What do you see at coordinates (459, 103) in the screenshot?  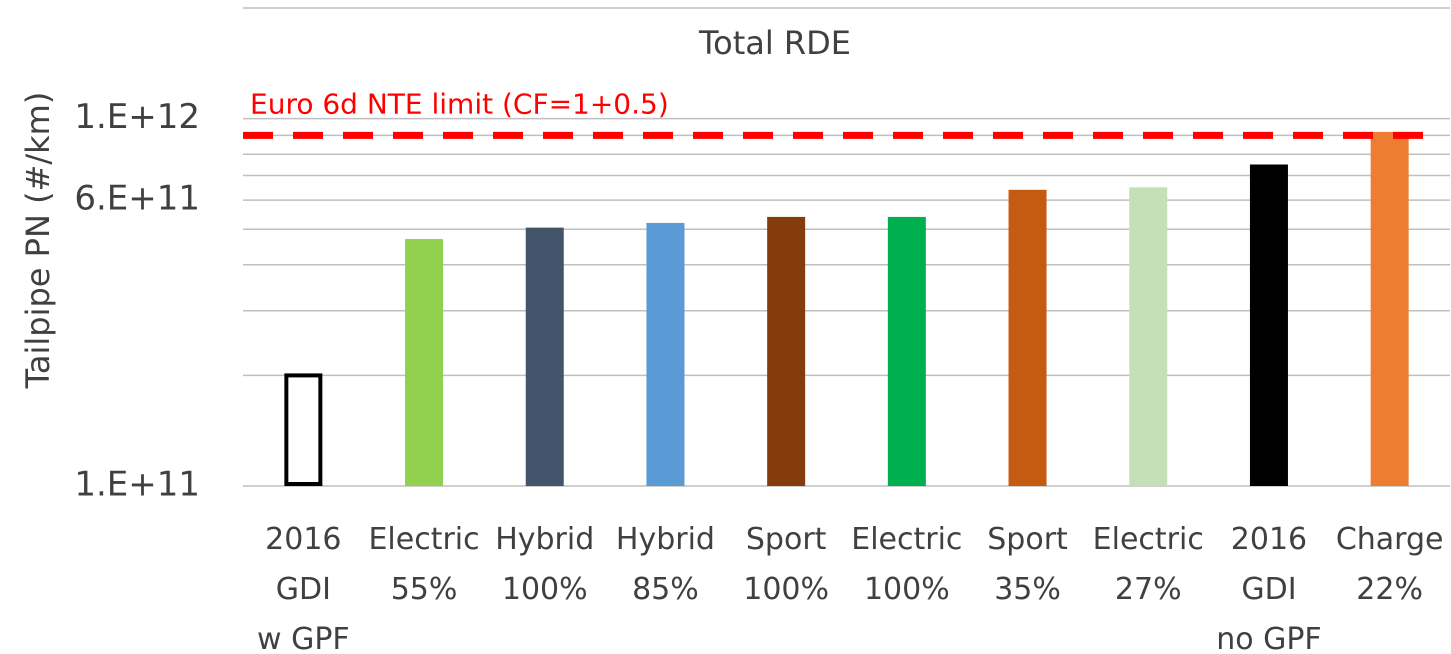 I see `reference-label: Euro 6d NTE limit (CF=1+0.5)` at bounding box center [459, 103].